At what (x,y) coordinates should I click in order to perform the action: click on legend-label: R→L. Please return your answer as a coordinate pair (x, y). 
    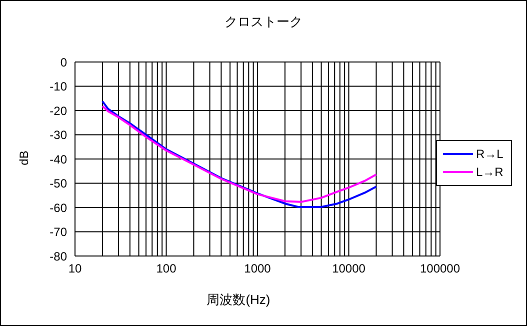
    Looking at the image, I should click on (490, 154).